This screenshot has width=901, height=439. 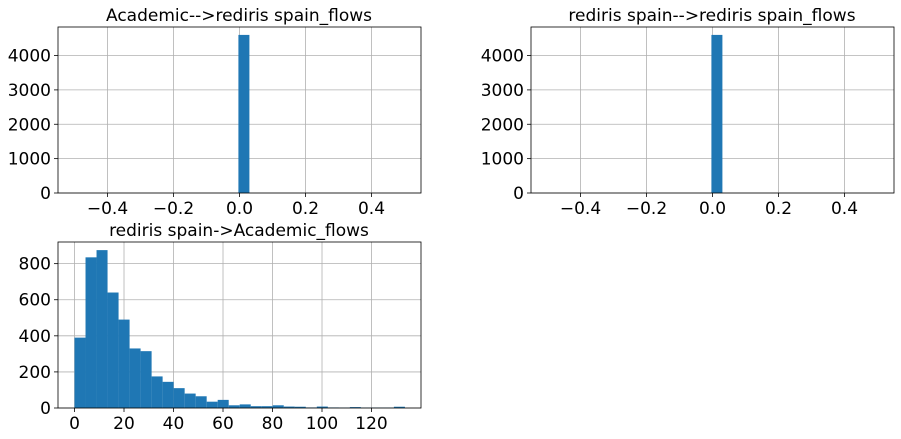 I want to click on chart-3-x-tick-label-1: 20, so click(x=124, y=424).